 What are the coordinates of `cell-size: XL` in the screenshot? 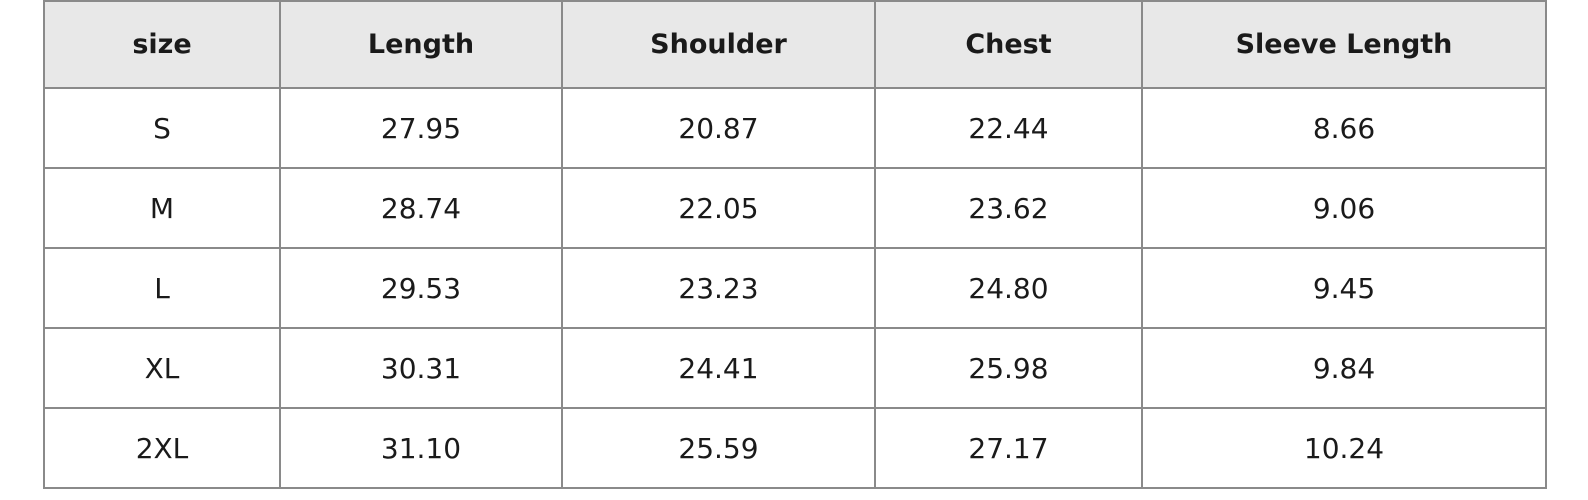 It's located at (162, 368).